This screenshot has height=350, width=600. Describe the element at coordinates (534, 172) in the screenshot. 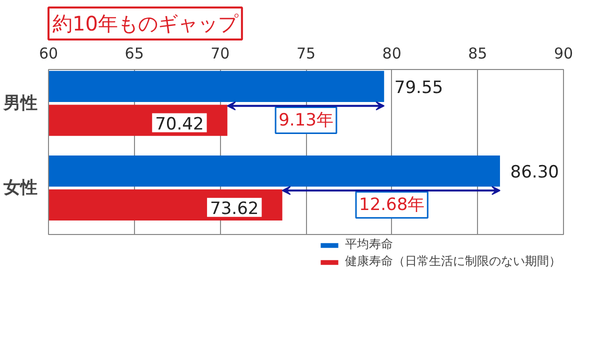

I see `data-label: 86.30` at that location.